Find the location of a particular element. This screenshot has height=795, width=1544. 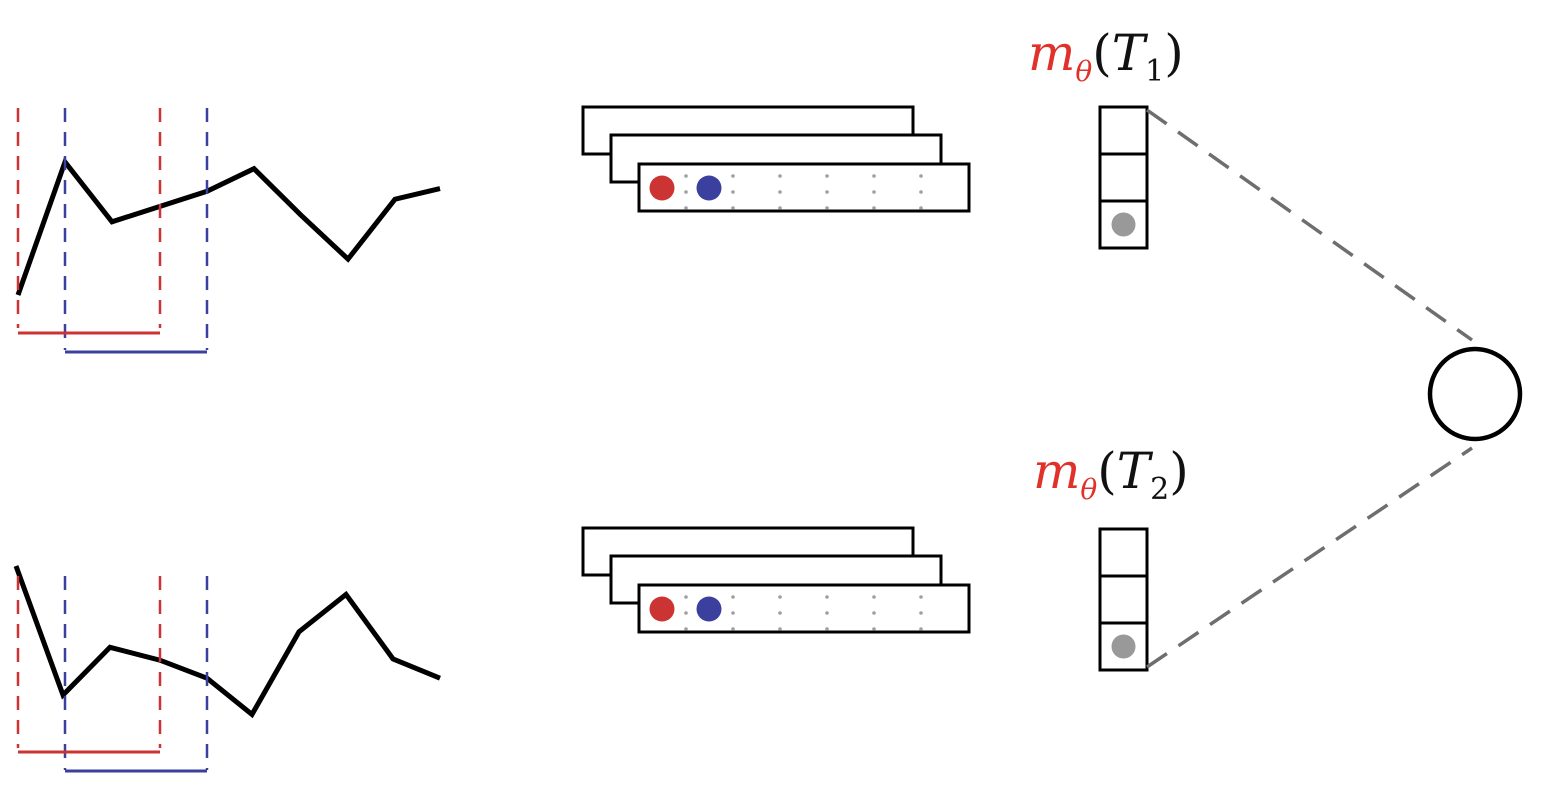

top-red-token is located at coordinates (662, 188).